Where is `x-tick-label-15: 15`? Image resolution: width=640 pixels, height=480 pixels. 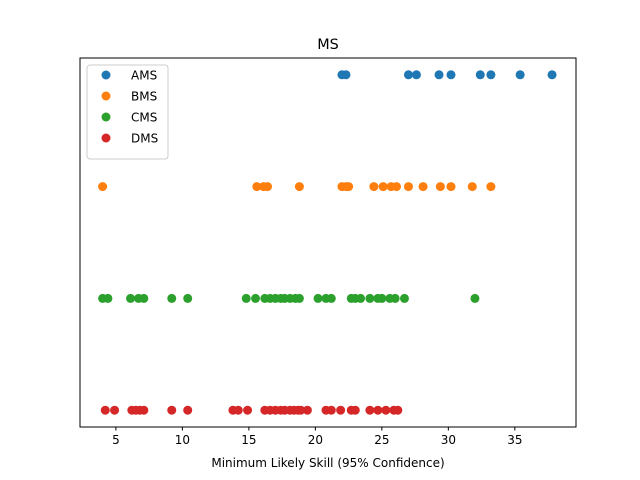 x-tick-label-15: 15 is located at coordinates (248, 440).